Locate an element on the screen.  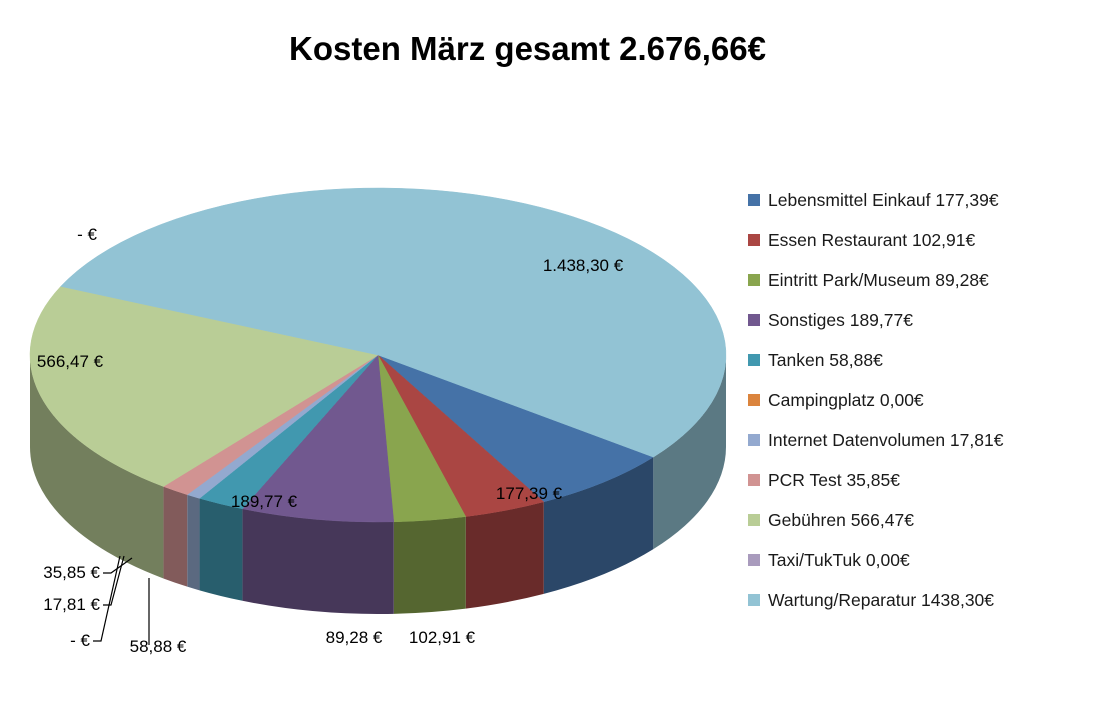
legend-item-9: Taxi/TukTuk 0,00€ is located at coordinates (875, 560).